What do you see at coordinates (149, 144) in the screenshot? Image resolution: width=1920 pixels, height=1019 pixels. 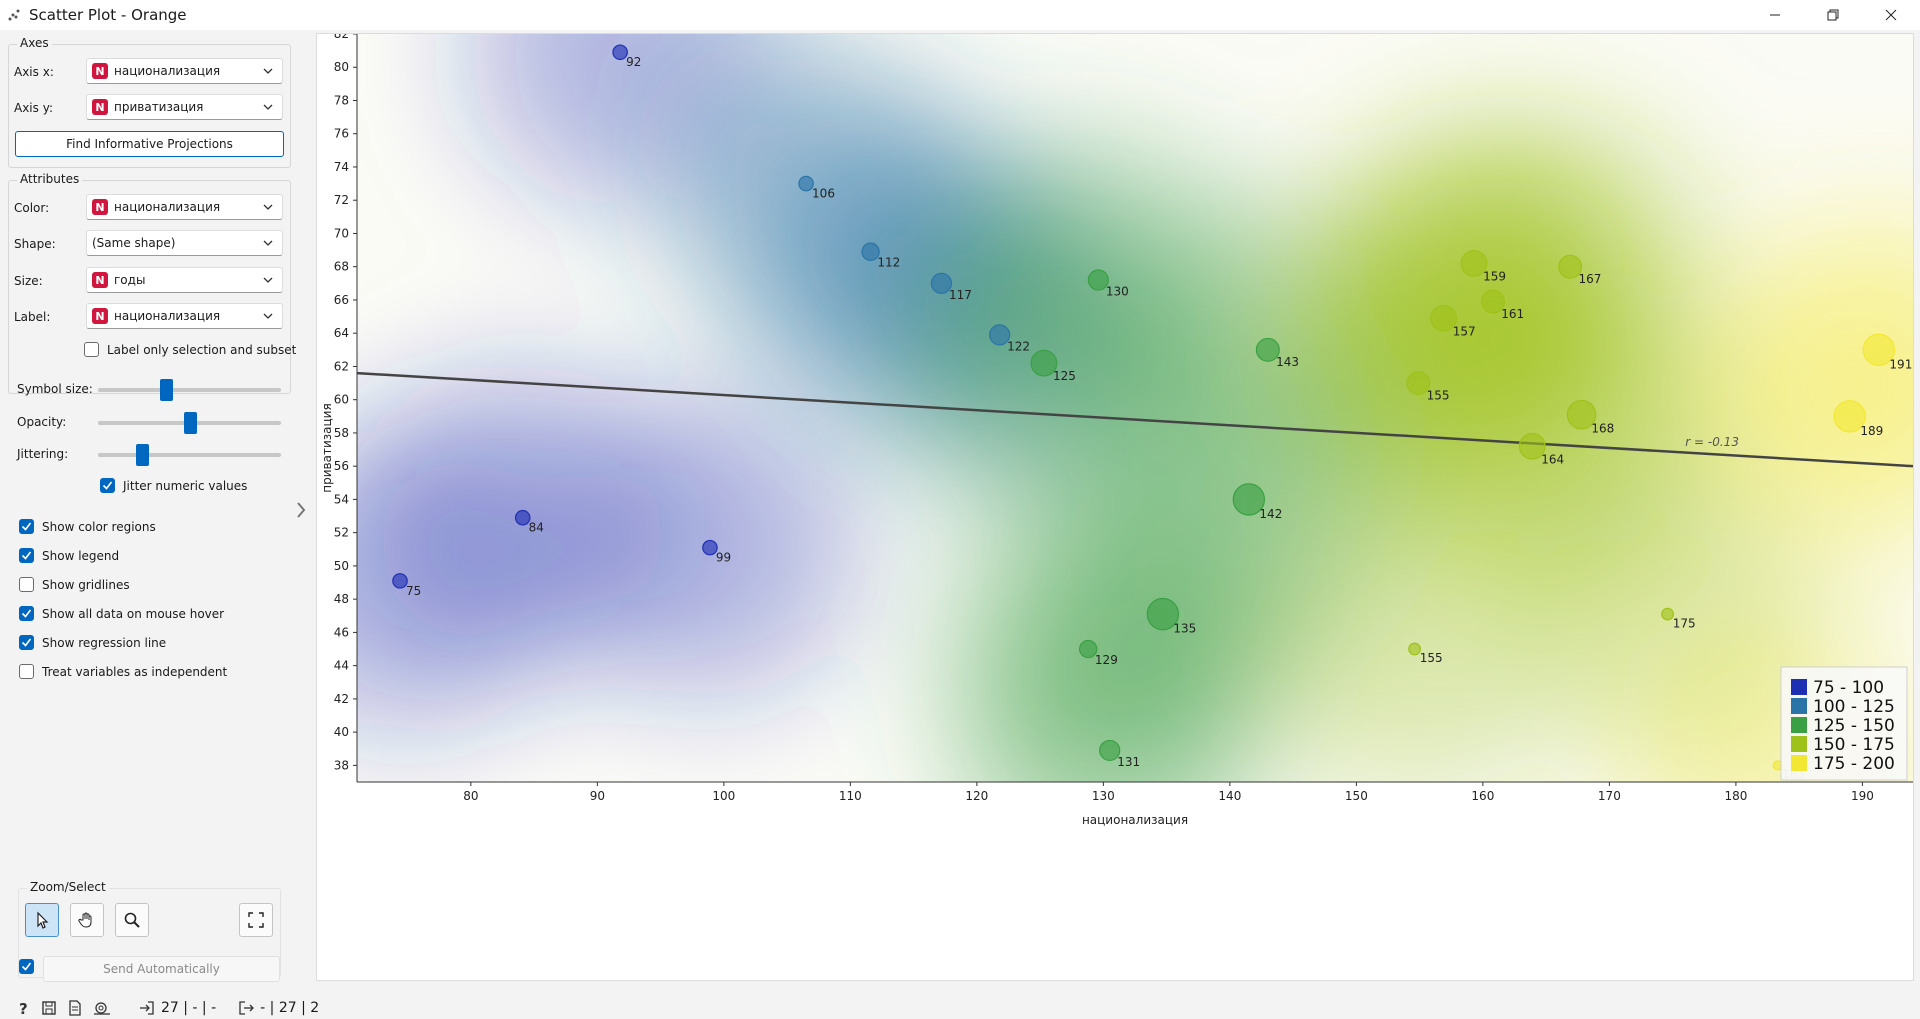 I see `find-informative-projections-button: Find Informative Projections` at bounding box center [149, 144].